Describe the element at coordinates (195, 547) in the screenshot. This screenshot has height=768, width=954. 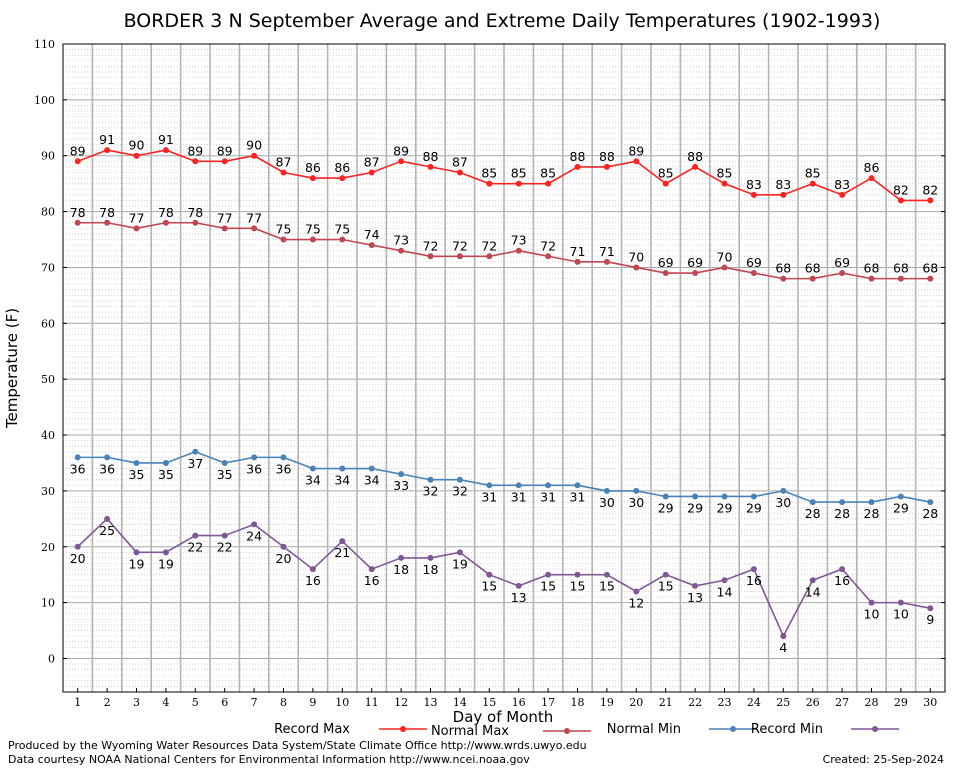
I see `data-label: 22` at that location.